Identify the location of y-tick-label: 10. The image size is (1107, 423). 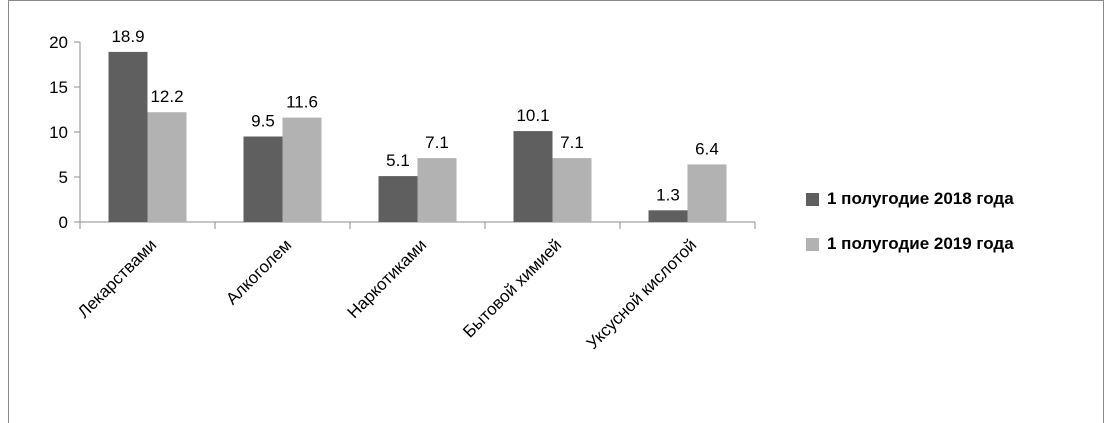
(58, 132).